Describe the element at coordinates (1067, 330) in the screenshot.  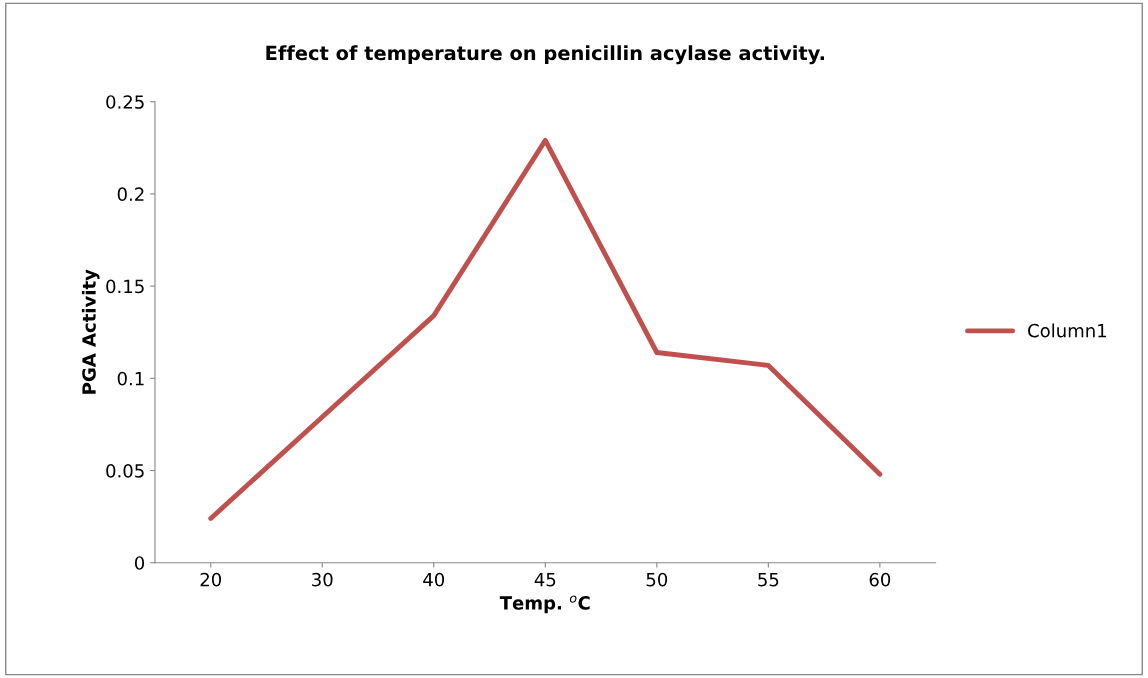
I see `legend-label: Column1` at that location.